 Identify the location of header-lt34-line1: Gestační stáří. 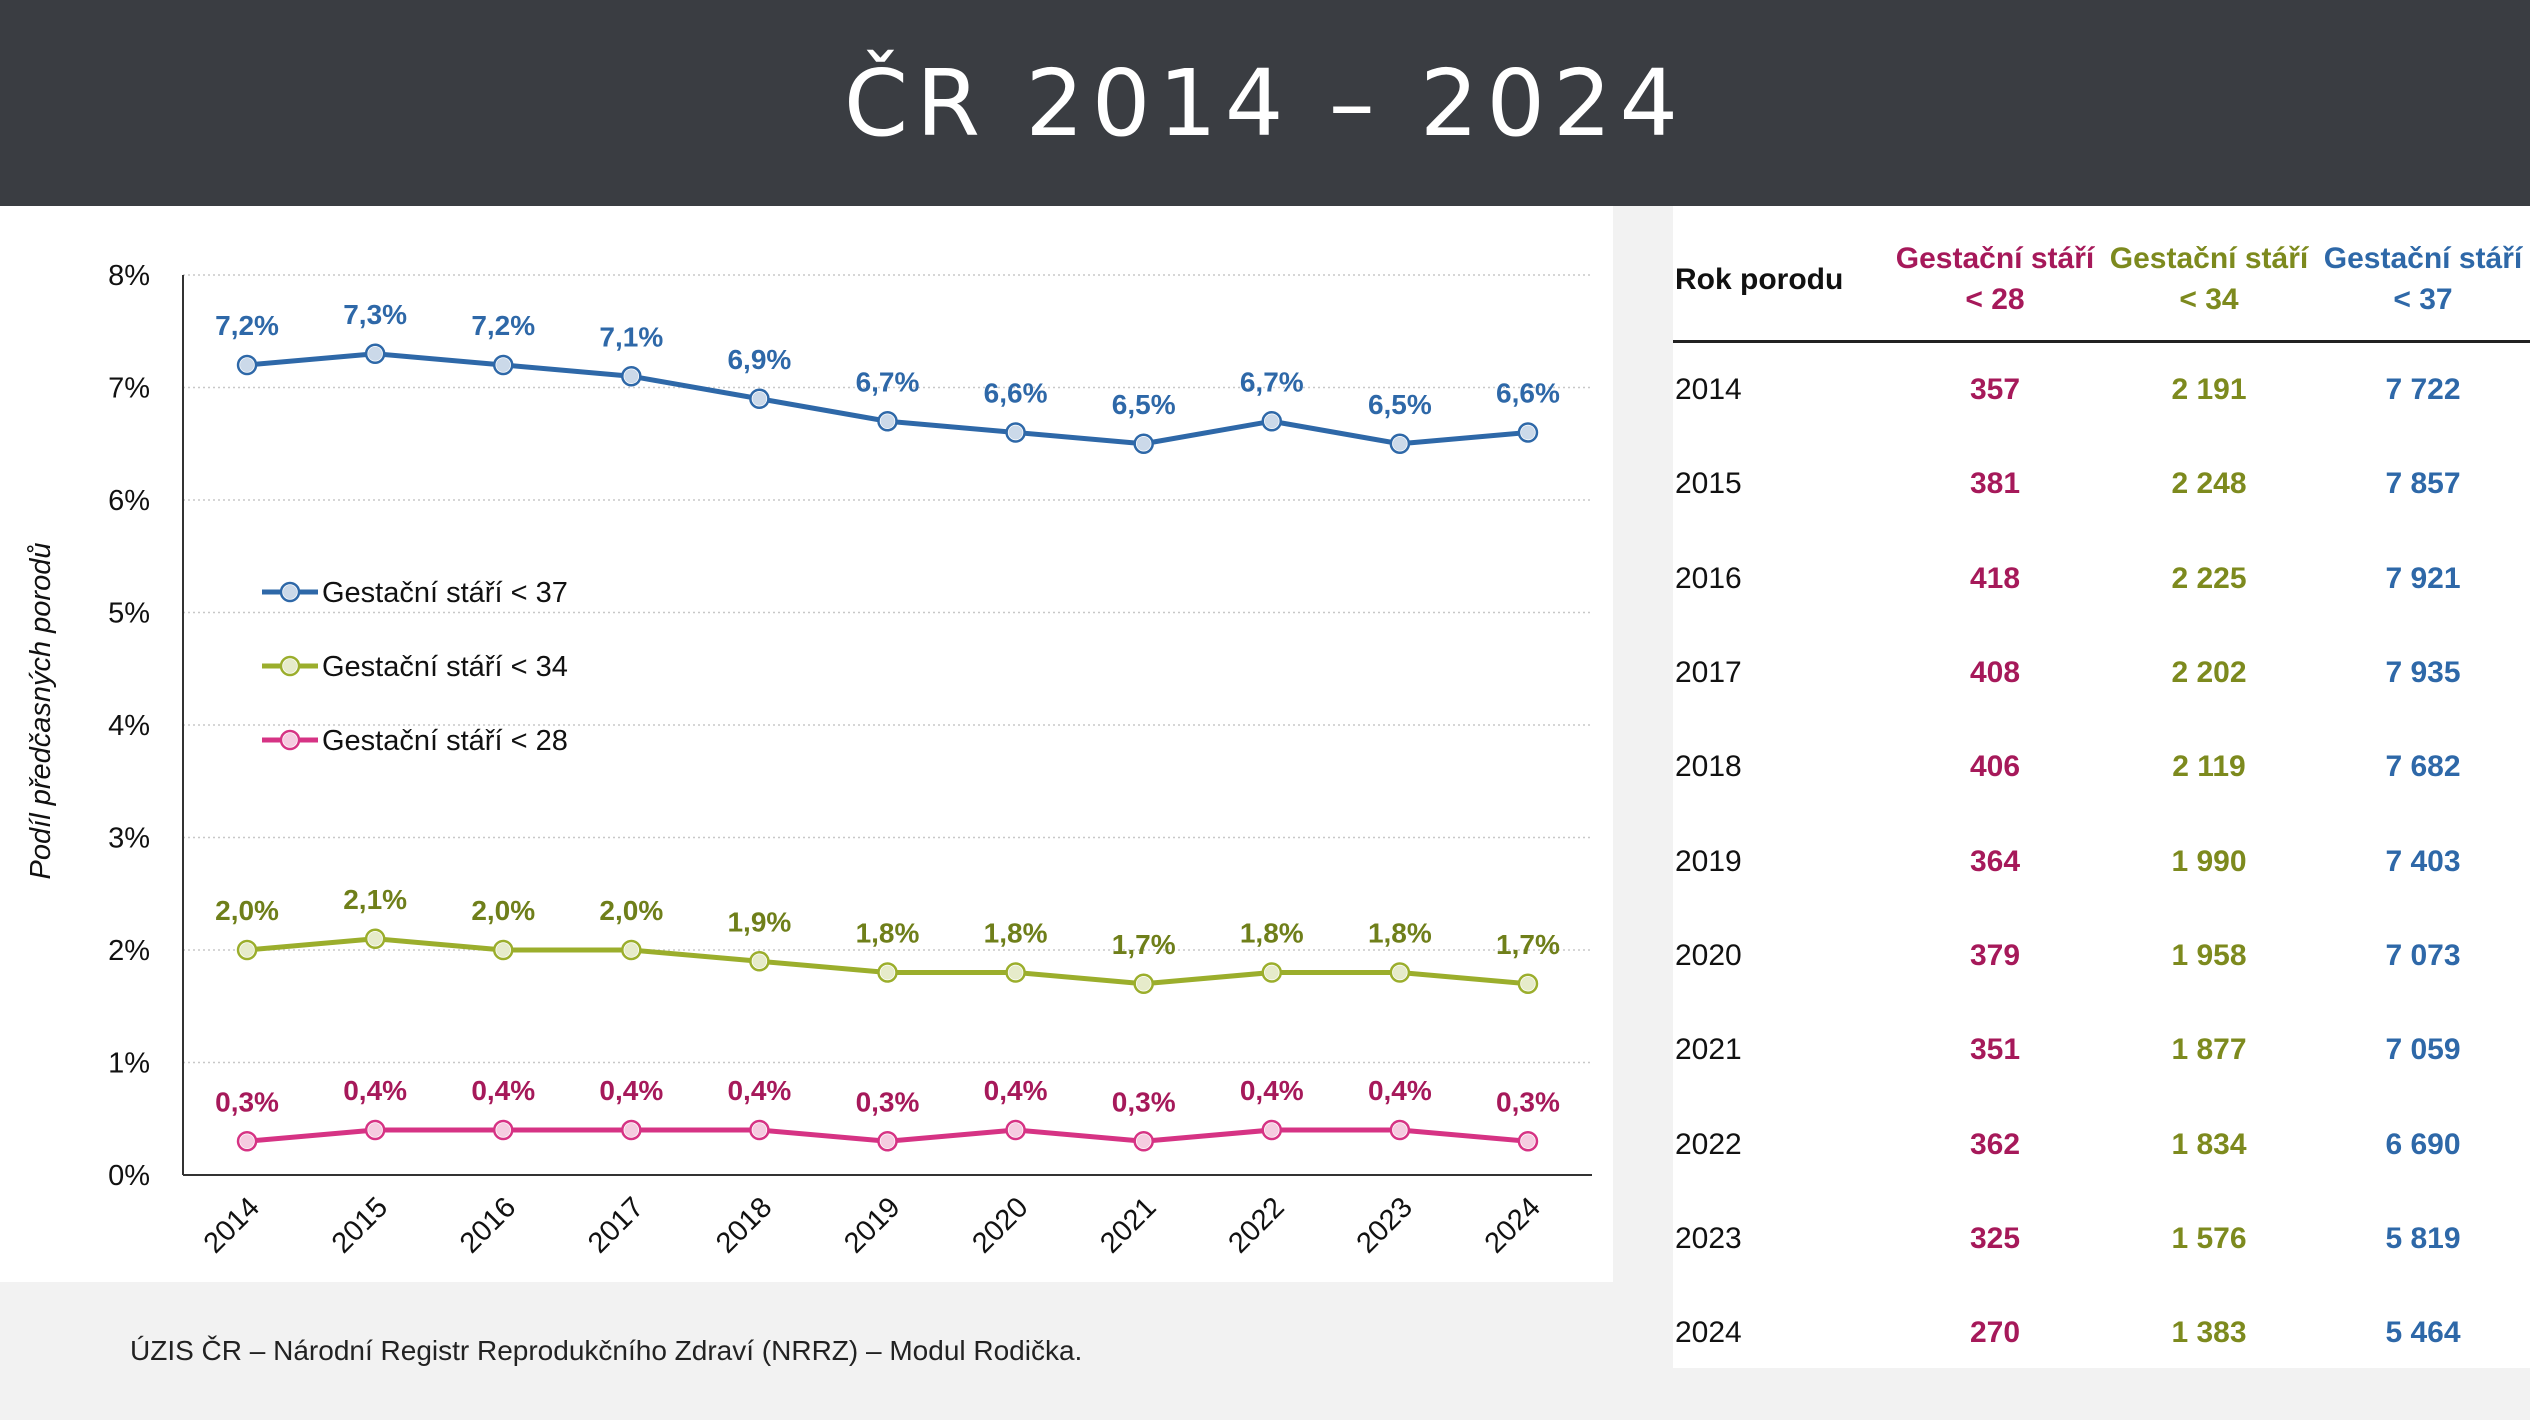
(2209, 258).